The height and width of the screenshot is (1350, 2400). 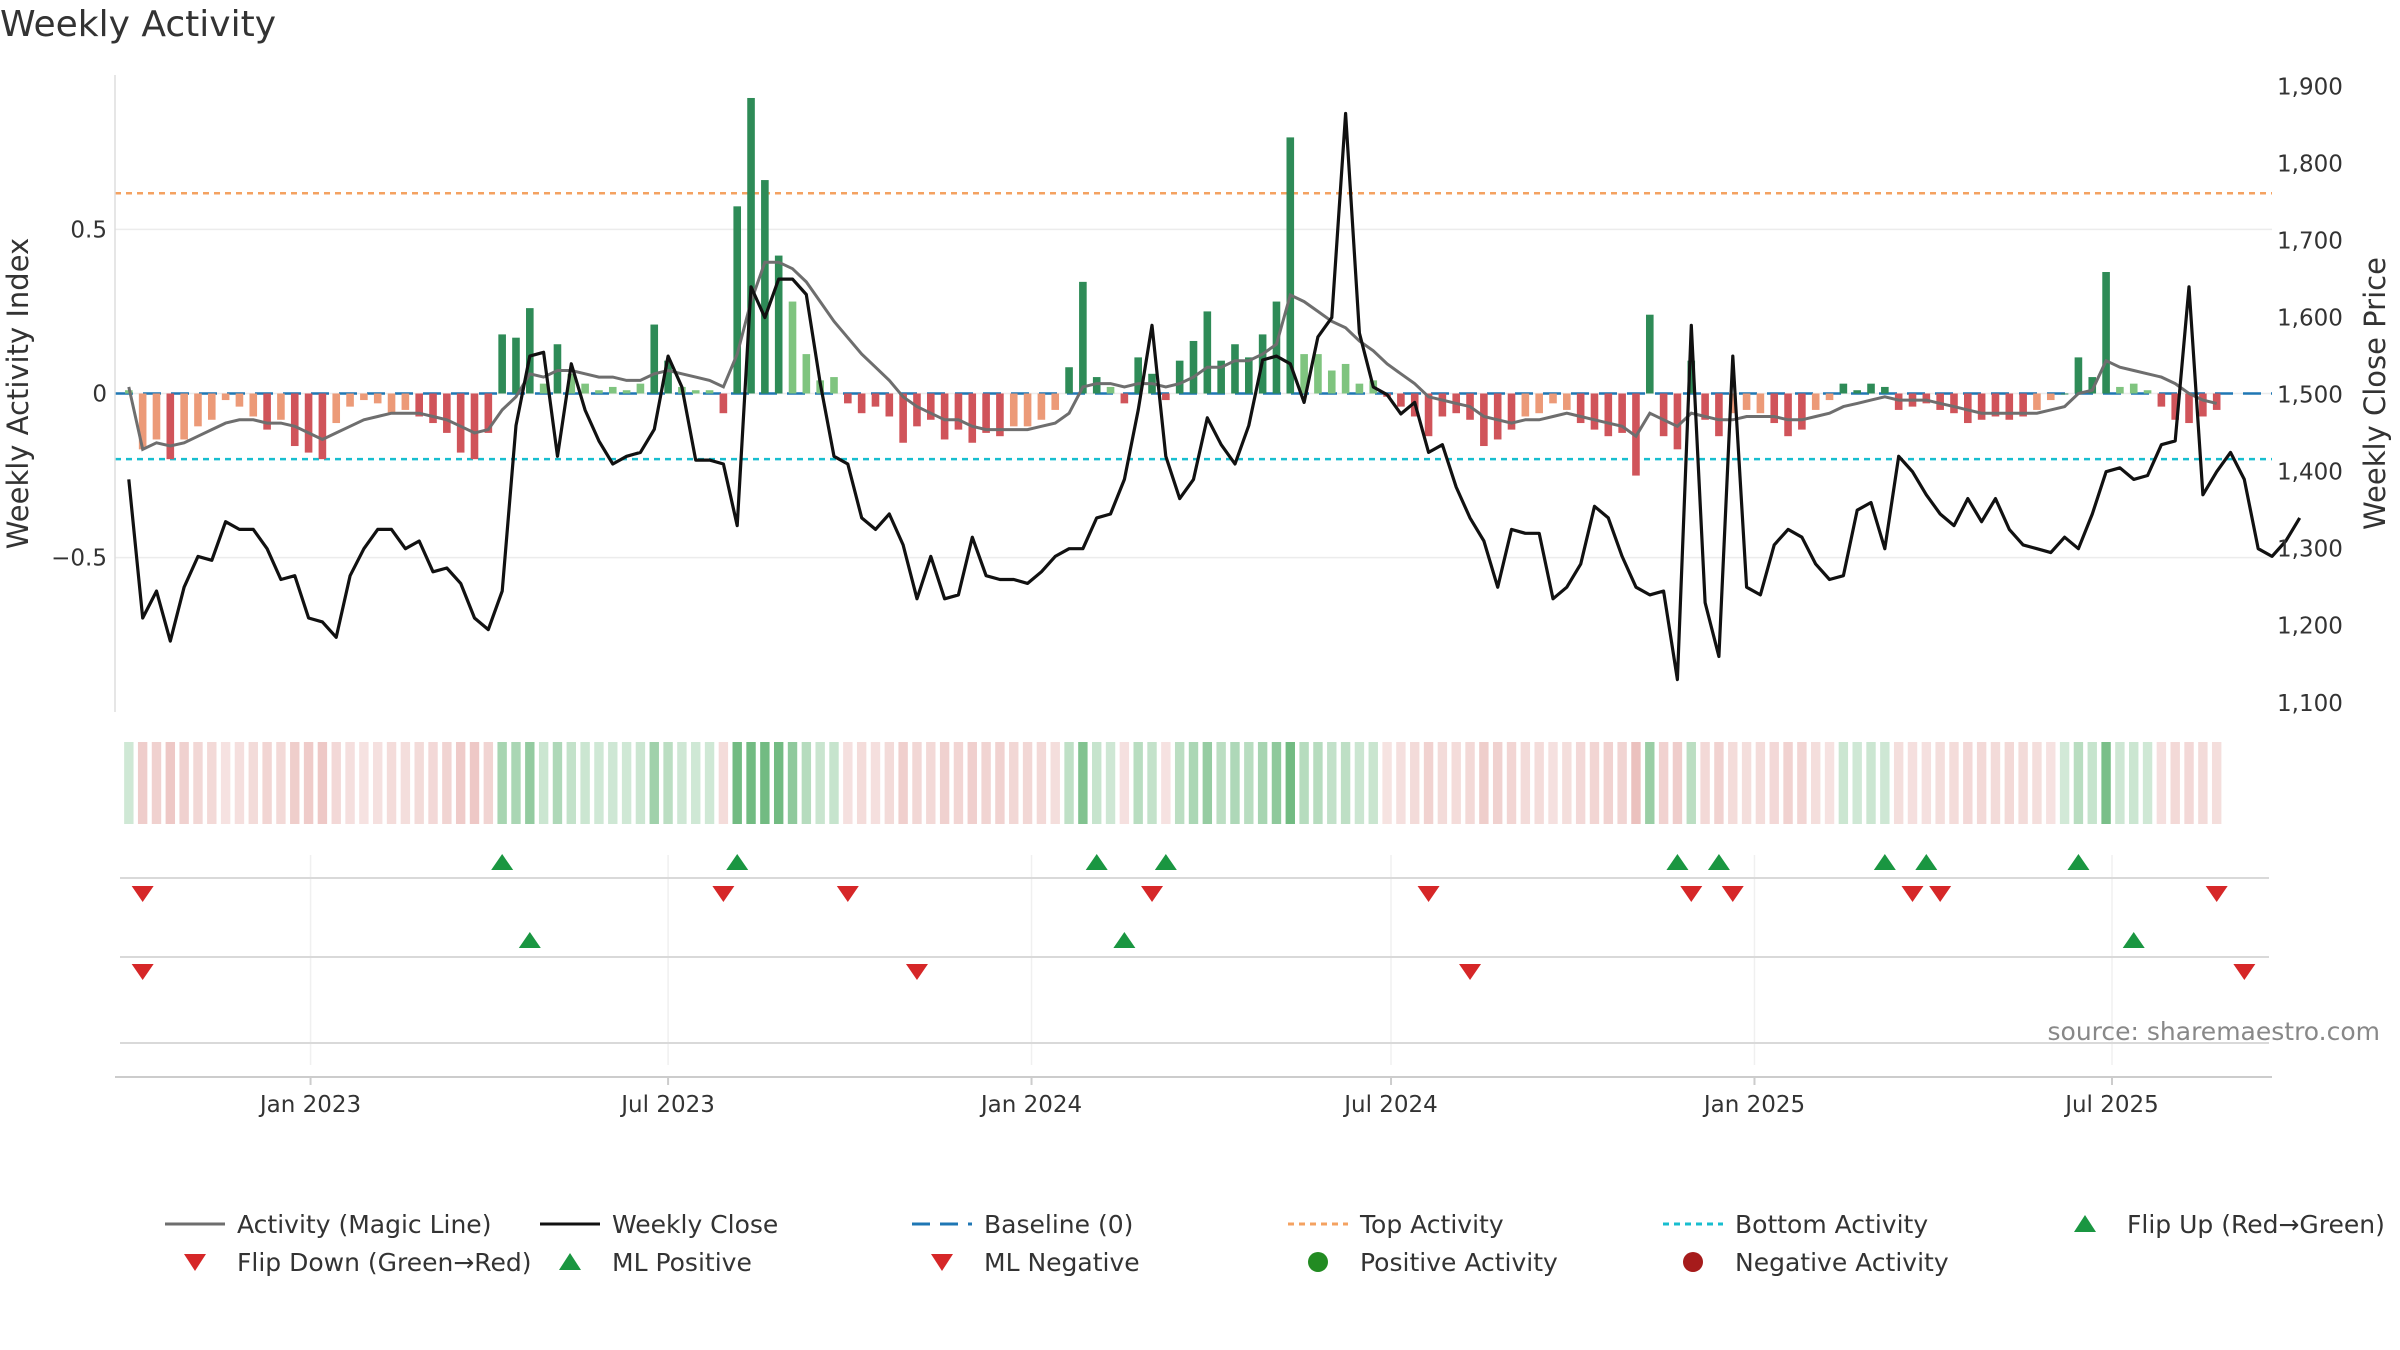 I want to click on x-tick-label: Jul 2023, so click(x=667, y=1105).